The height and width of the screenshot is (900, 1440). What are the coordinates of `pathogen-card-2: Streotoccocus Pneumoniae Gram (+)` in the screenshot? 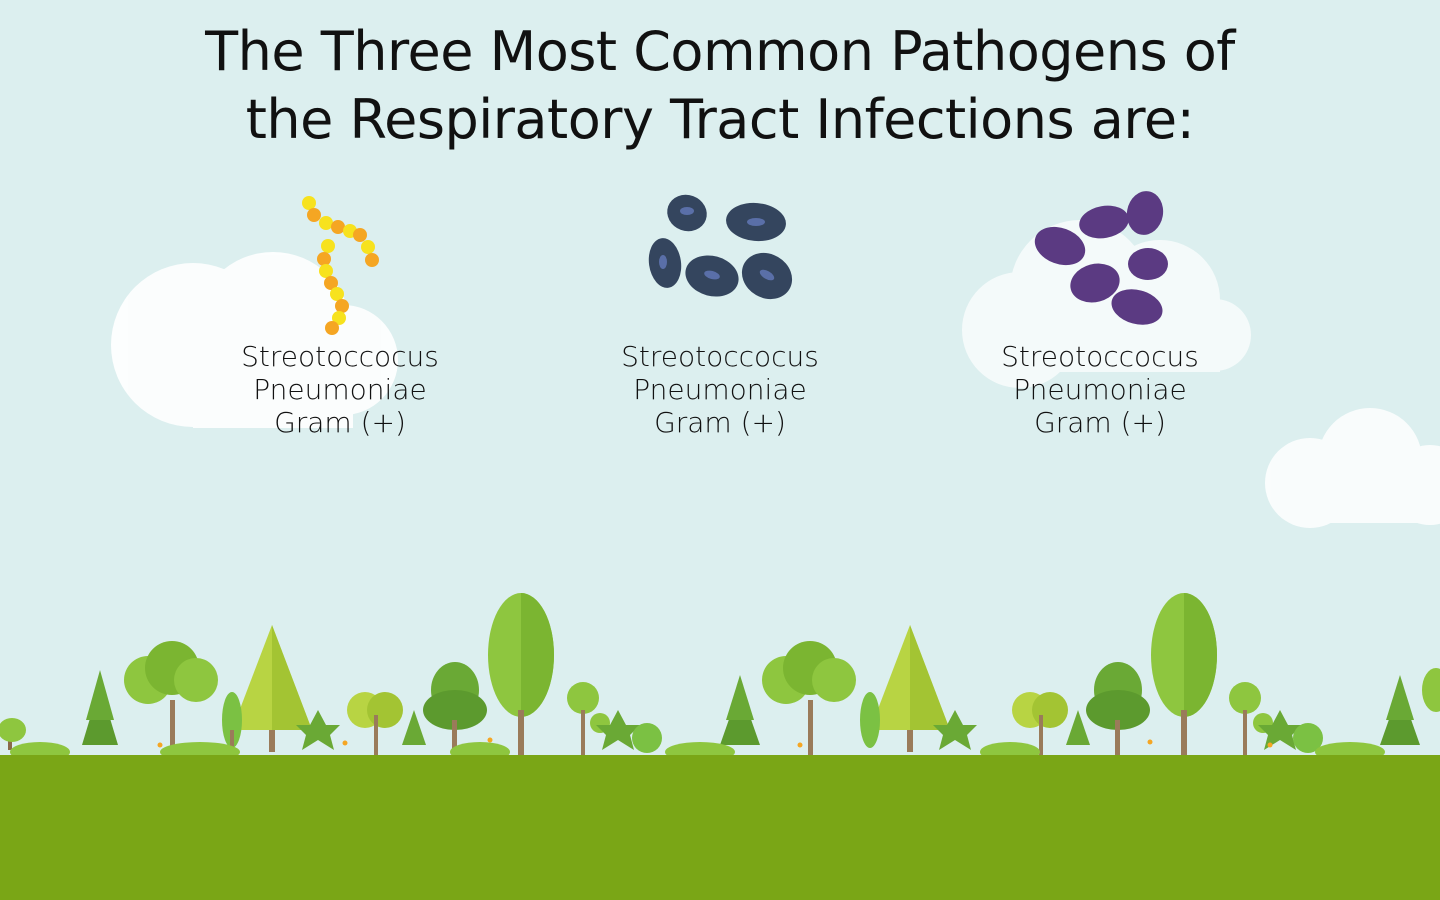 It's located at (720, 320).